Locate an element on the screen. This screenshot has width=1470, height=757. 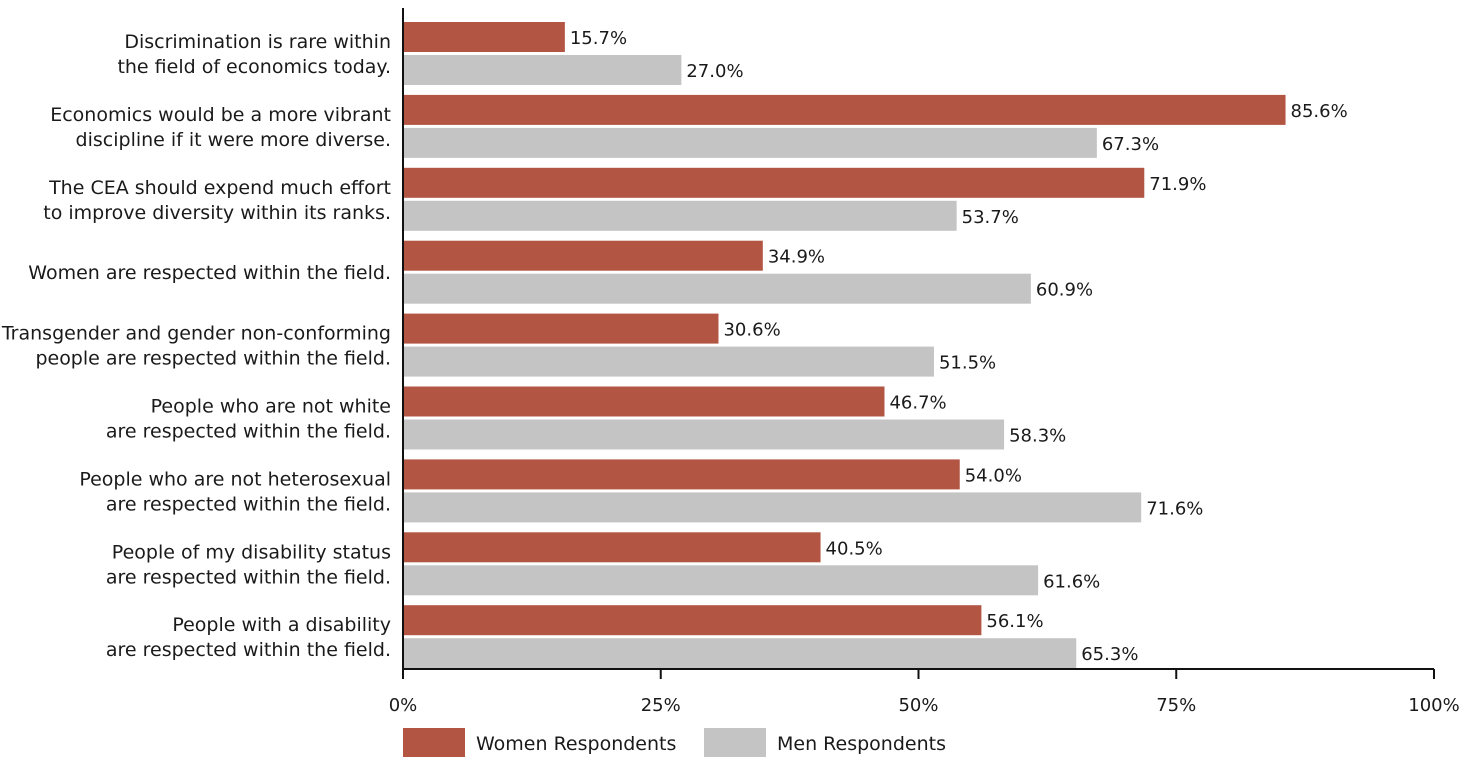
category-label: People of my disability status is located at coordinates (251, 552).